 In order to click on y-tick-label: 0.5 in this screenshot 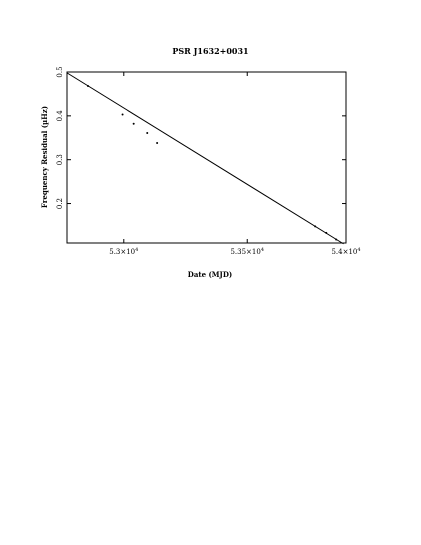, I will do `click(60, 71)`.